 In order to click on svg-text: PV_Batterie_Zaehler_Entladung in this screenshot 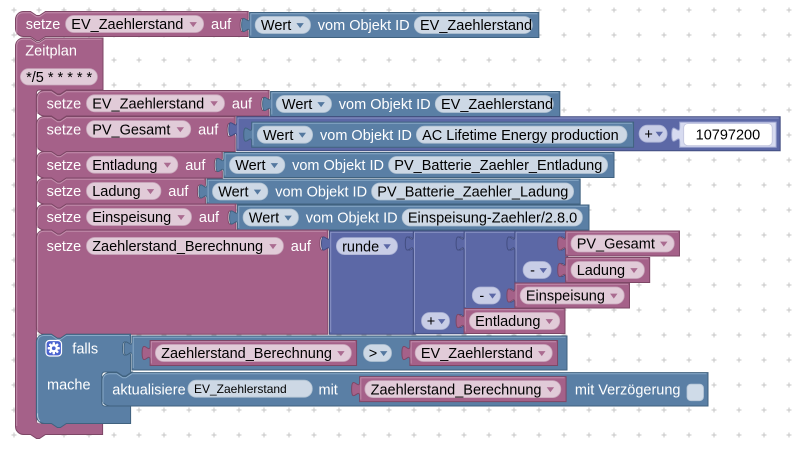, I will do `click(498, 166)`.